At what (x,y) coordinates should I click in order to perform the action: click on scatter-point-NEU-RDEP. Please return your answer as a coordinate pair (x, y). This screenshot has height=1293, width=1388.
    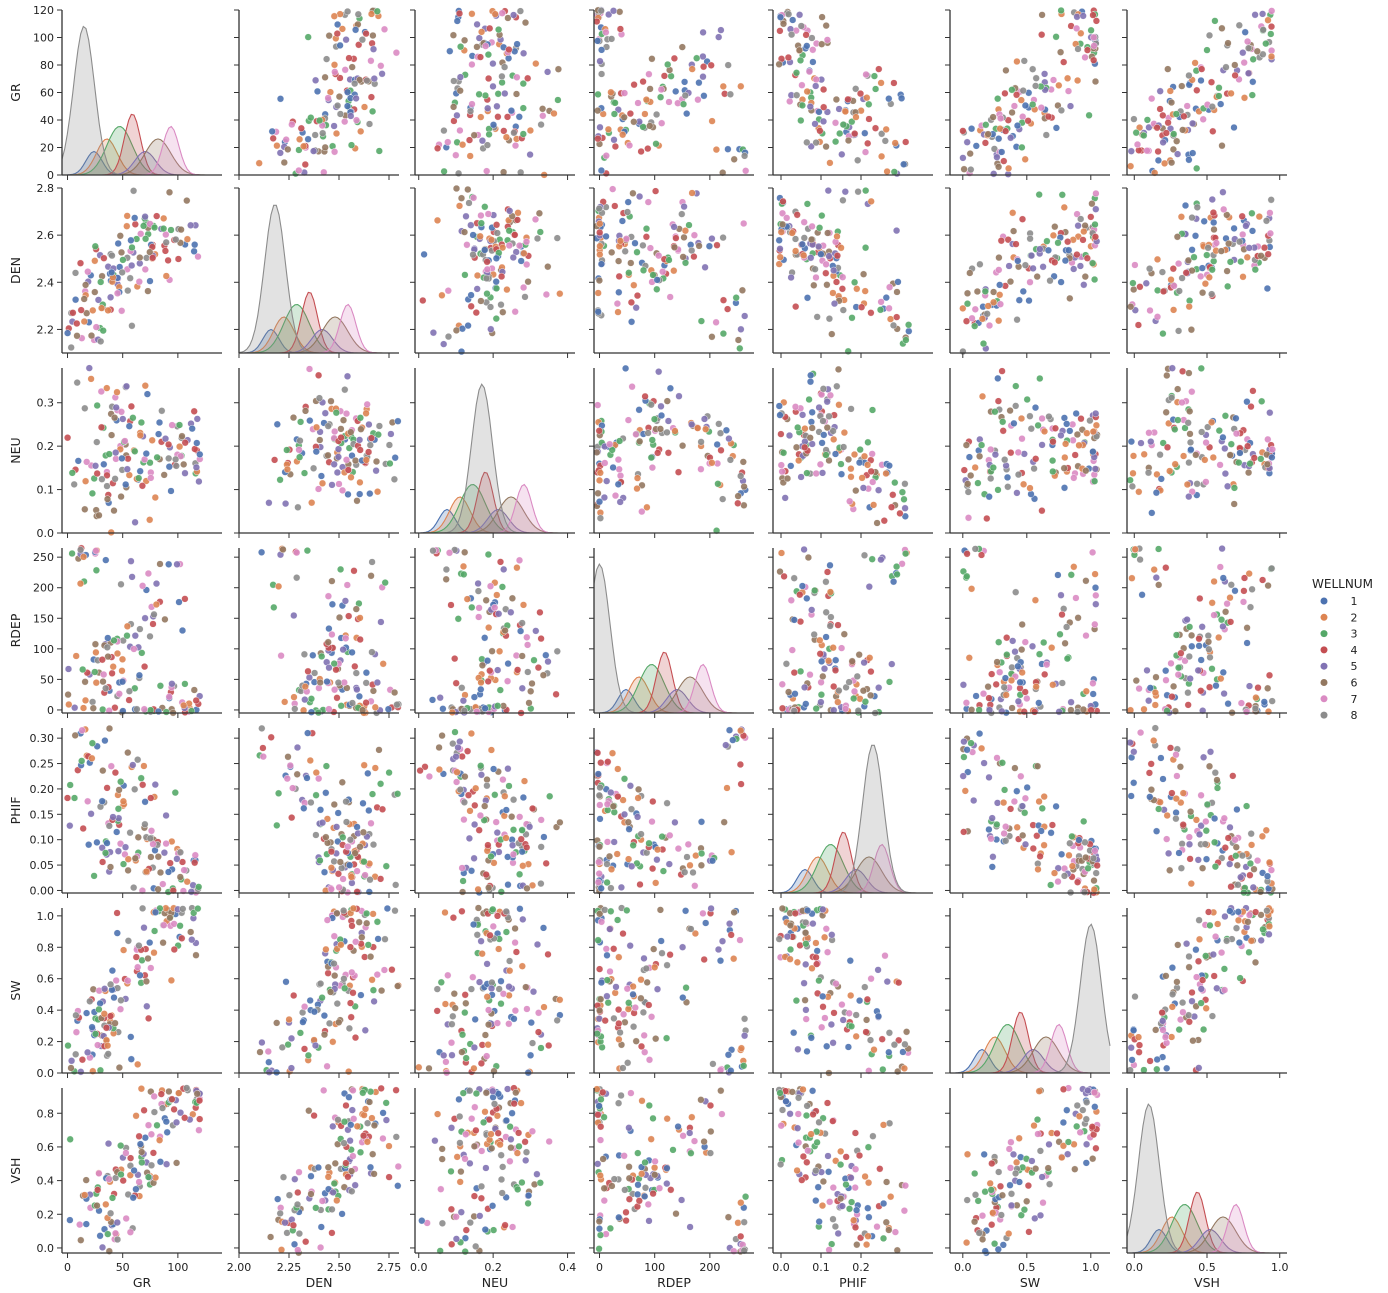
    Looking at the image, I should click on (632, 387).